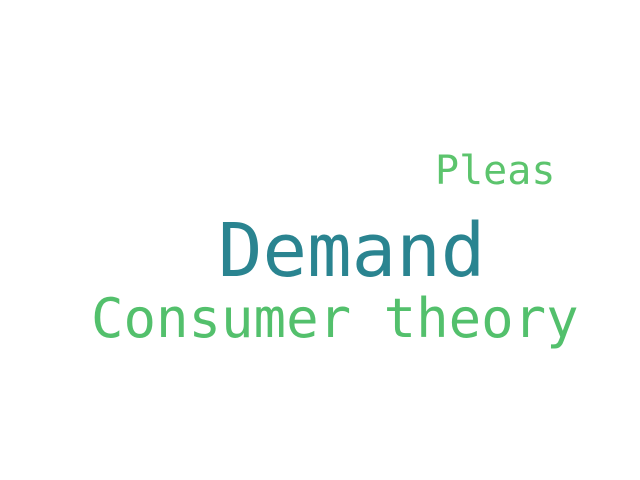 This screenshot has height=480, width=640. I want to click on word-pleas: Pleas, so click(495, 171).